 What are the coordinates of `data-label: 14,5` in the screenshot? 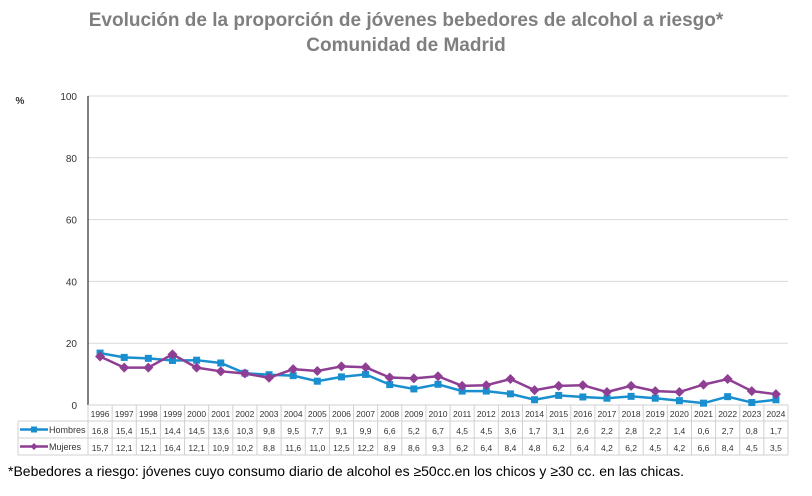 It's located at (196, 431).